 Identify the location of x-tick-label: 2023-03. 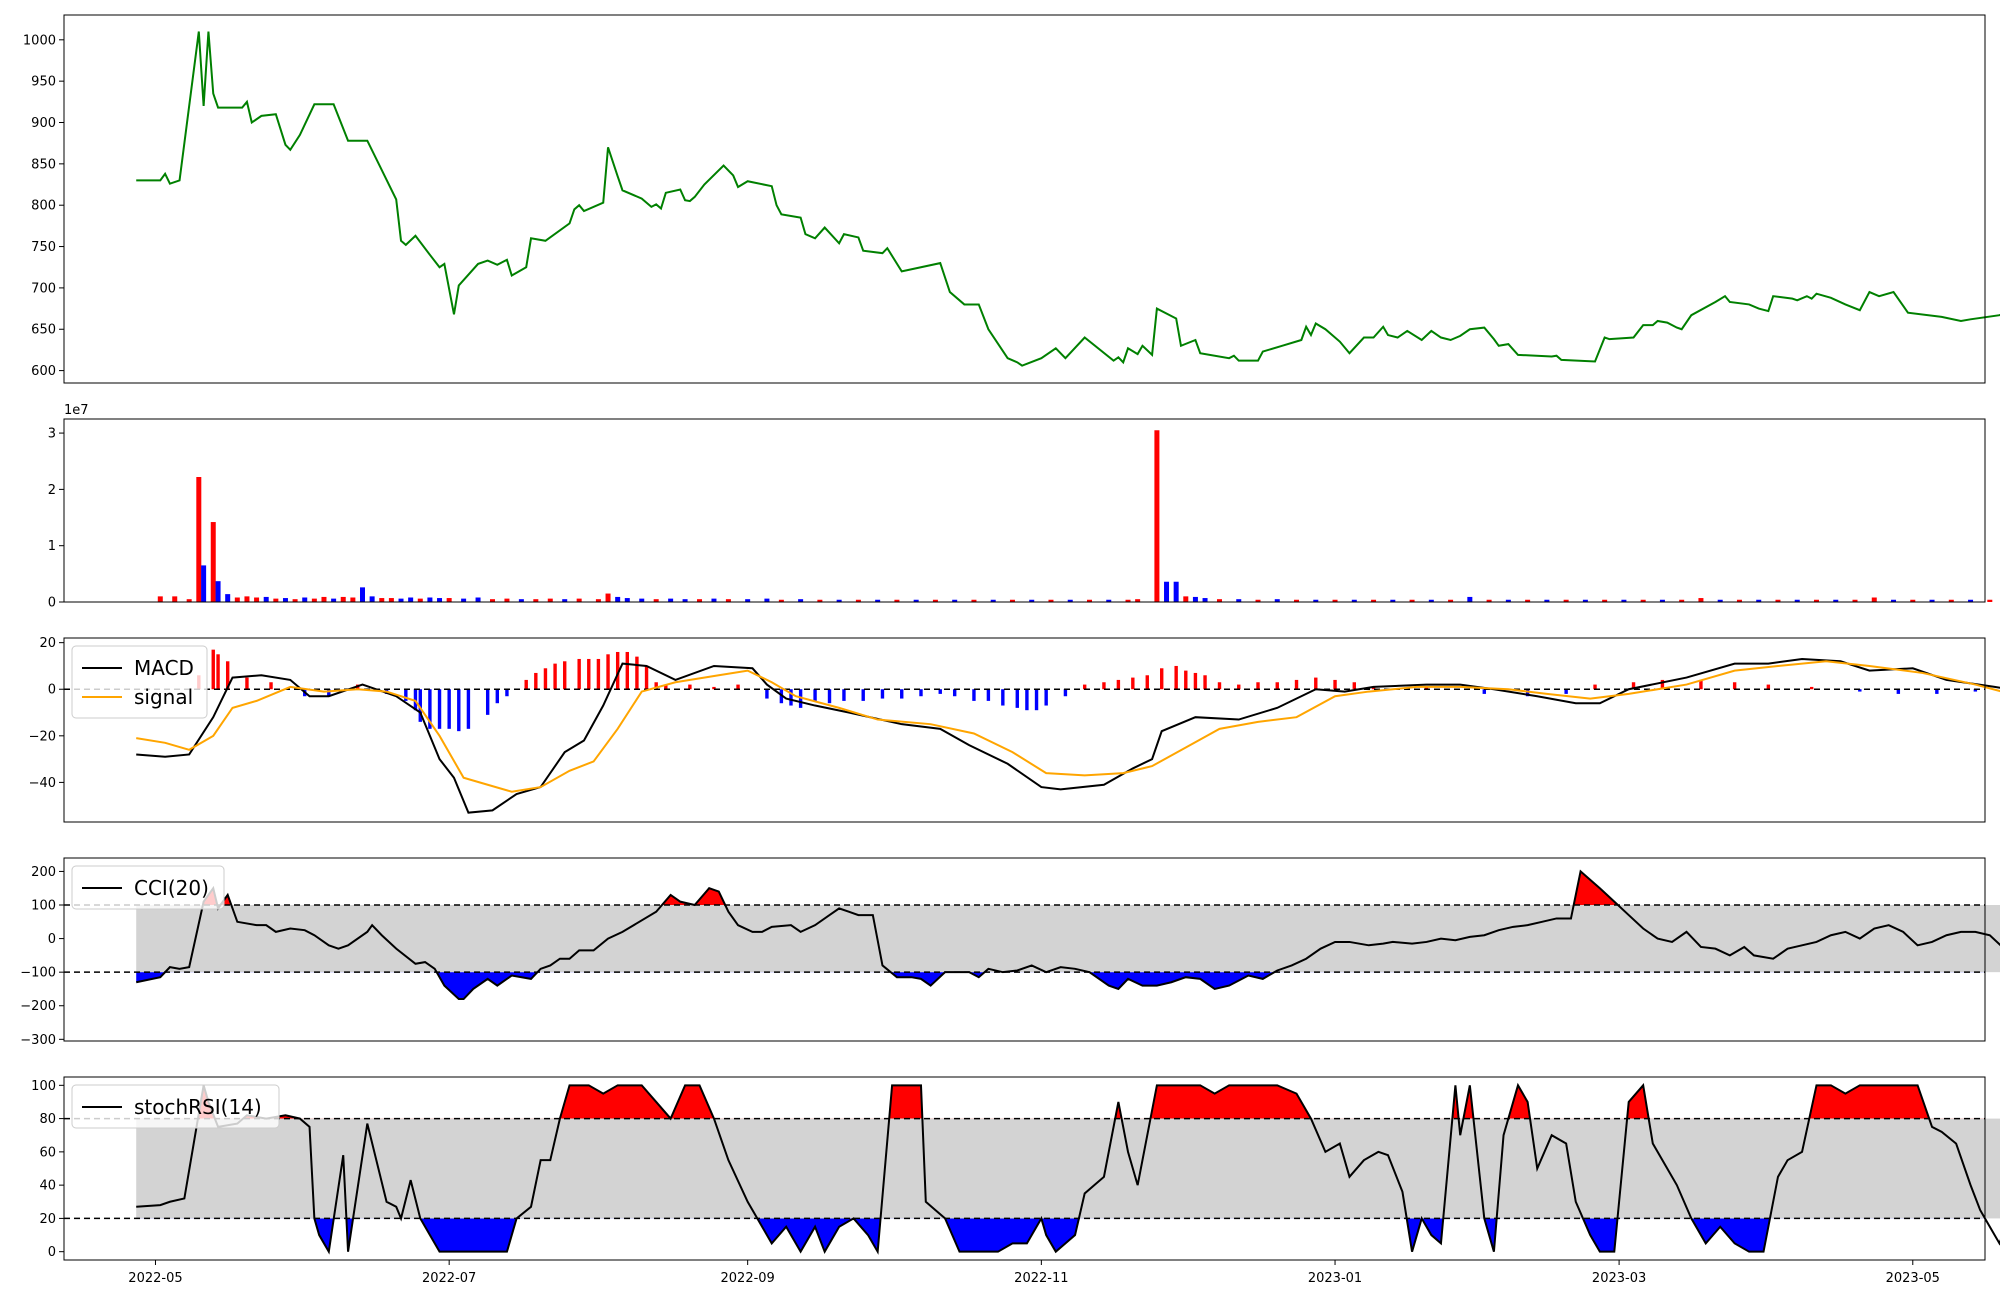
(1619, 1278).